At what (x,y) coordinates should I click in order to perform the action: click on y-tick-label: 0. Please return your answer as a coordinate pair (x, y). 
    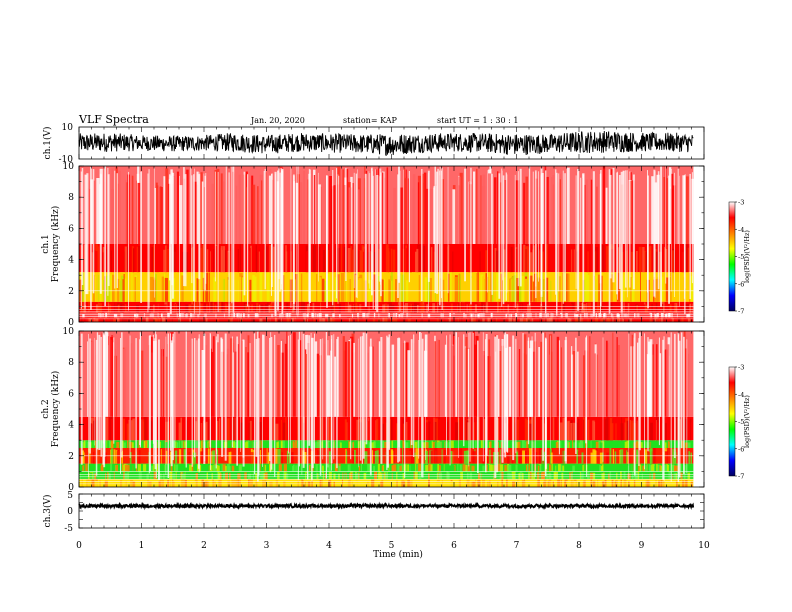
    Looking at the image, I should click on (71, 323).